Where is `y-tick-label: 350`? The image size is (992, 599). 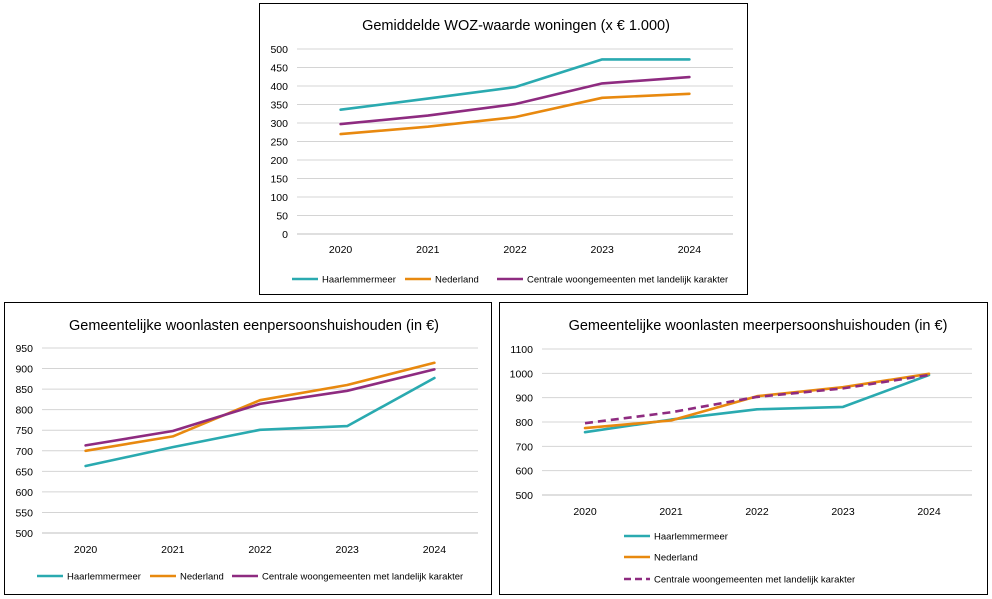 y-tick-label: 350 is located at coordinates (279, 106).